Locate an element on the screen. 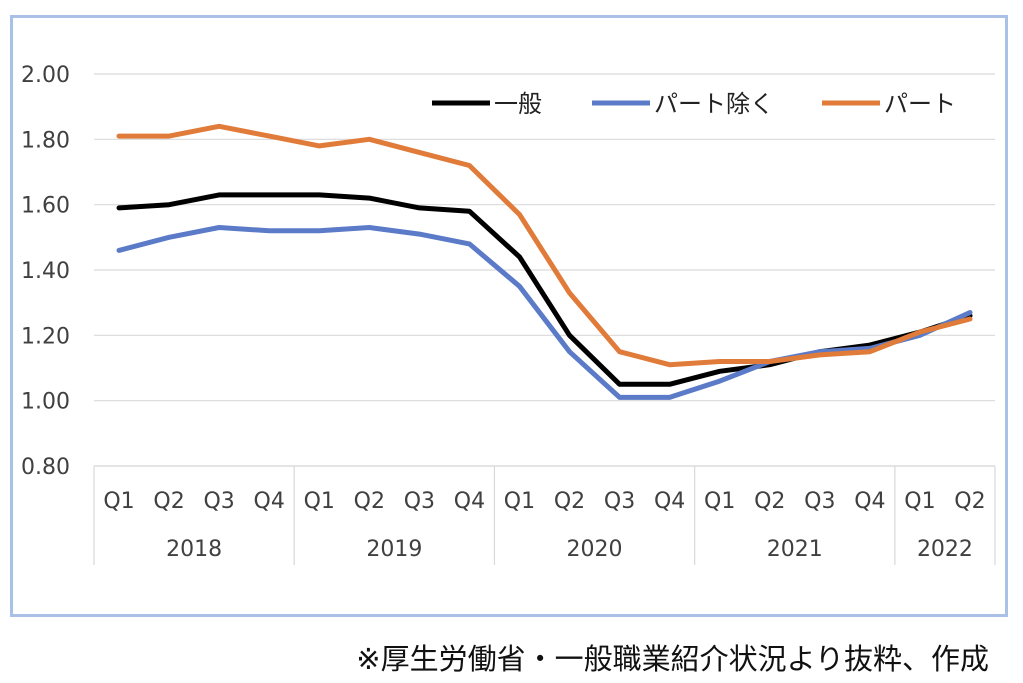 This screenshot has height=683, width=1023. y-tick-label: 1.20 is located at coordinates (45, 336).